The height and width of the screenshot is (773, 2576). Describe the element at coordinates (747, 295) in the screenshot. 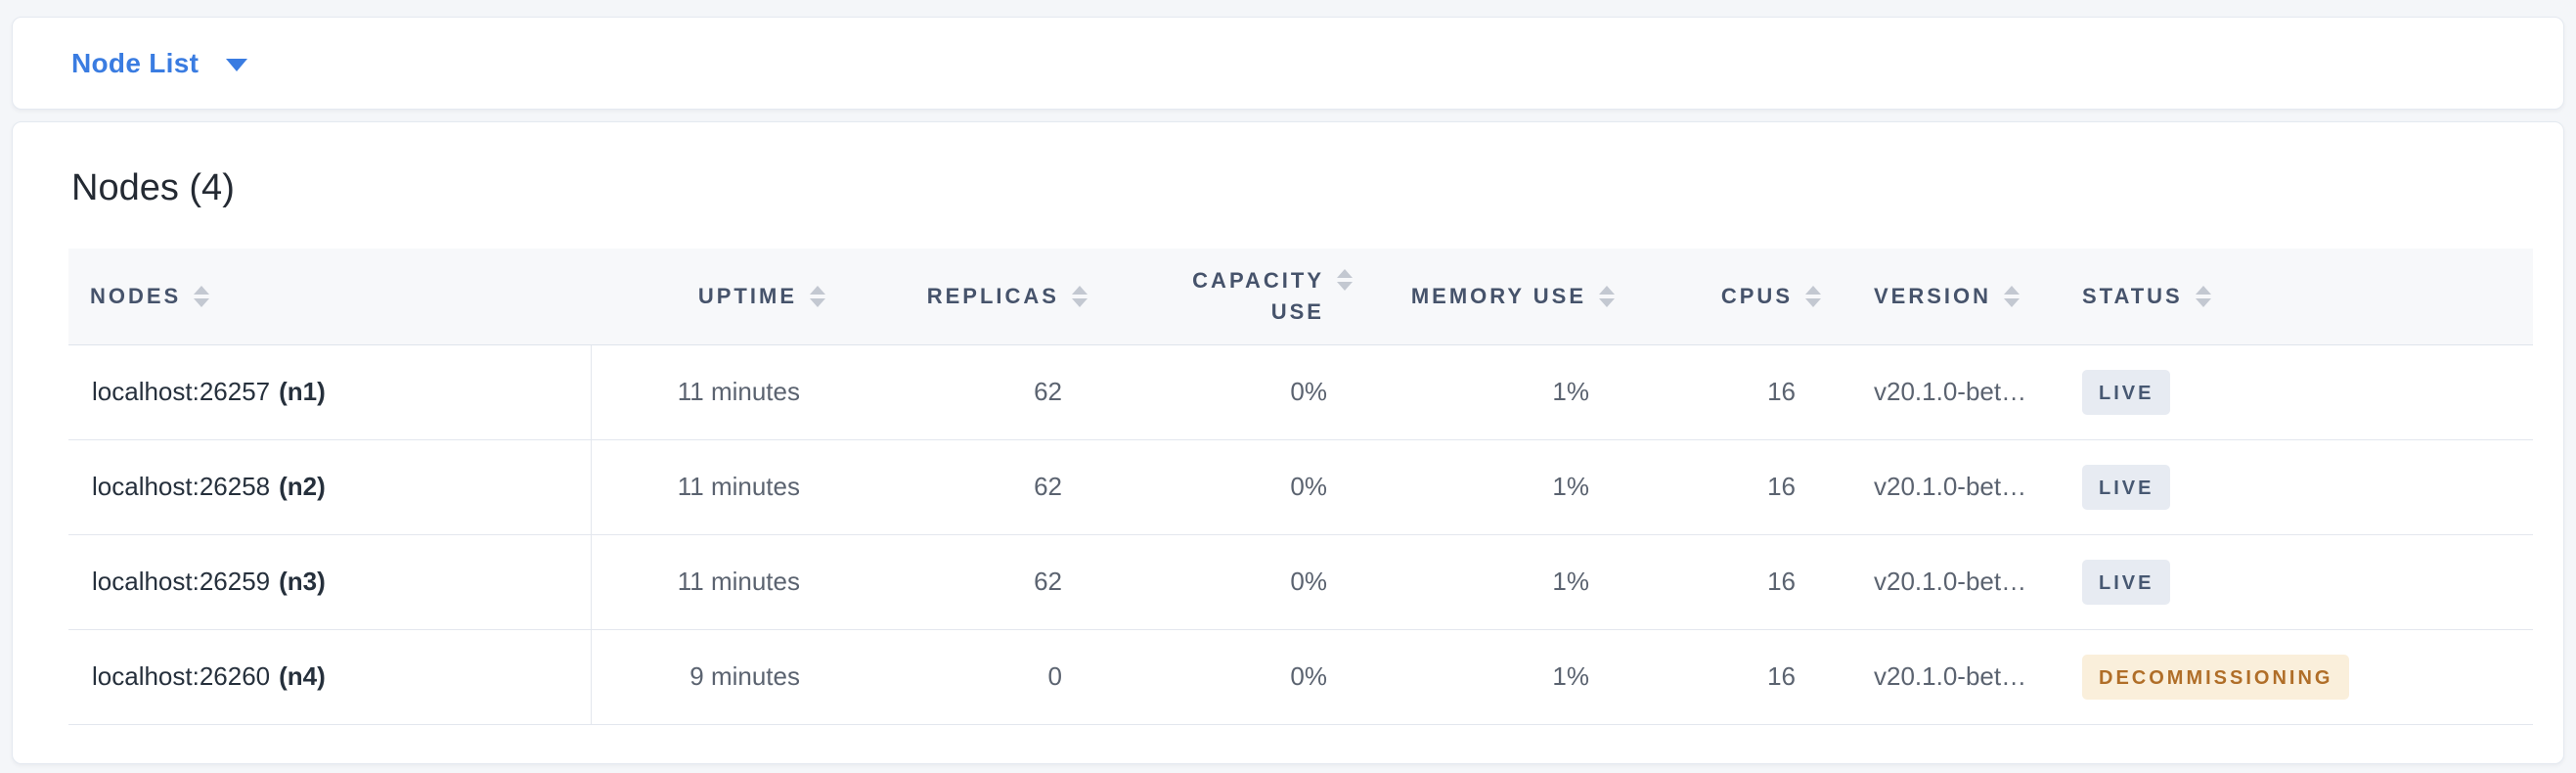

I see `column-label-uptime: UPTIME` at that location.